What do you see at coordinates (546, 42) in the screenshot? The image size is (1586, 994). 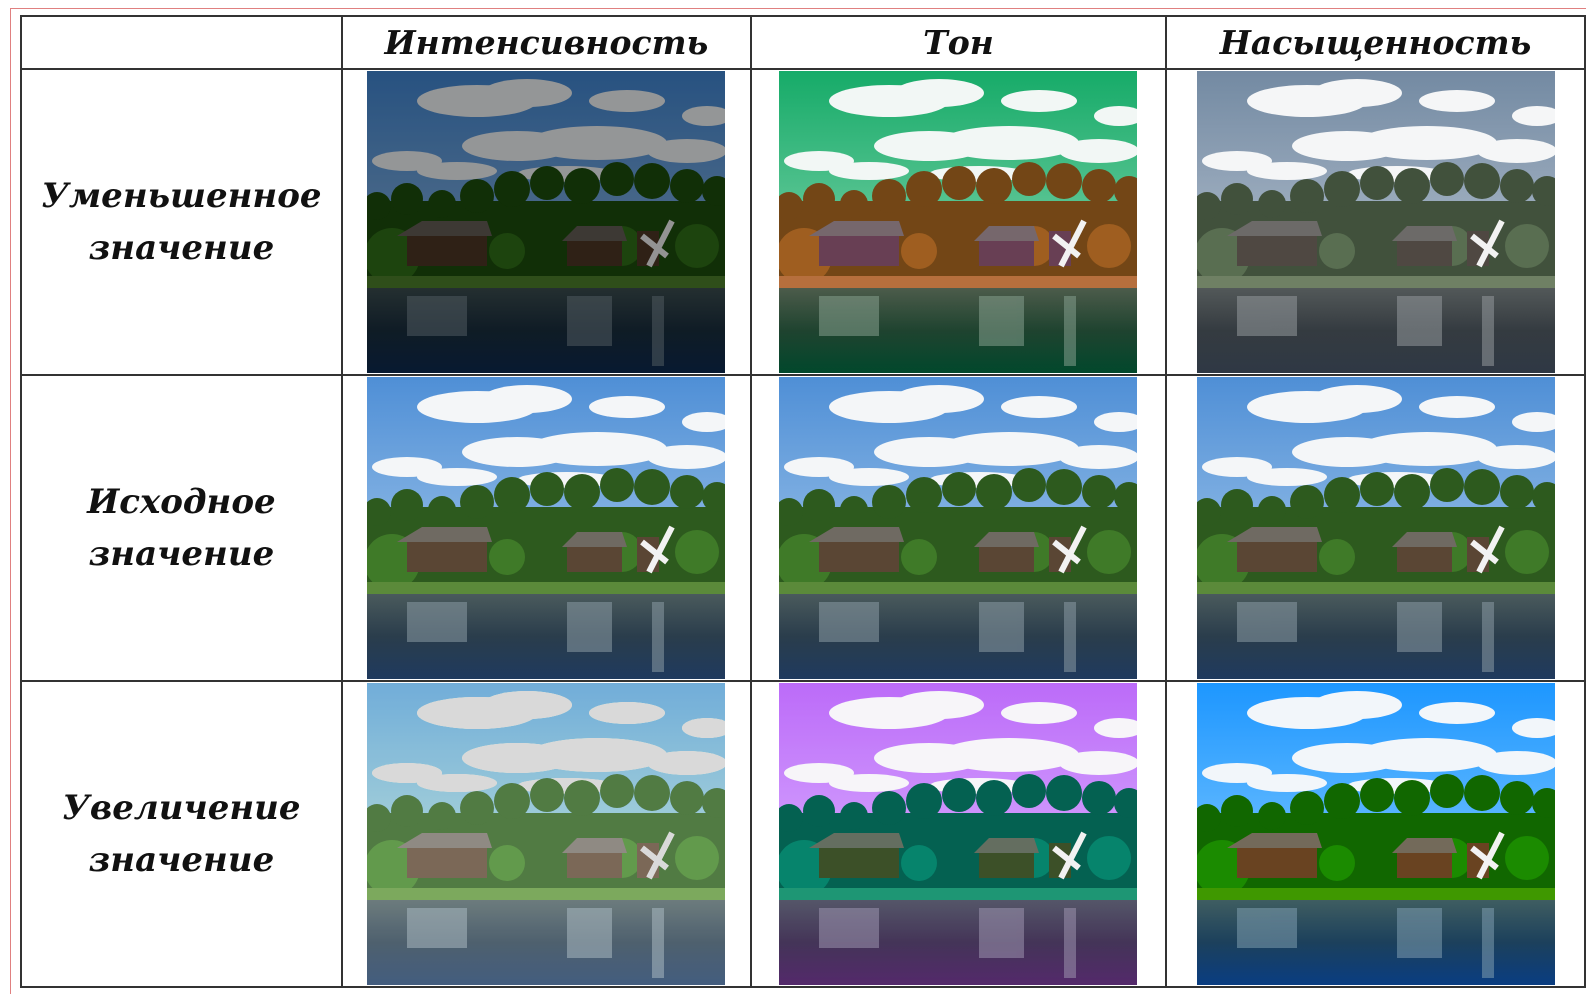 I see `column-header: Интенсивность` at bounding box center [546, 42].